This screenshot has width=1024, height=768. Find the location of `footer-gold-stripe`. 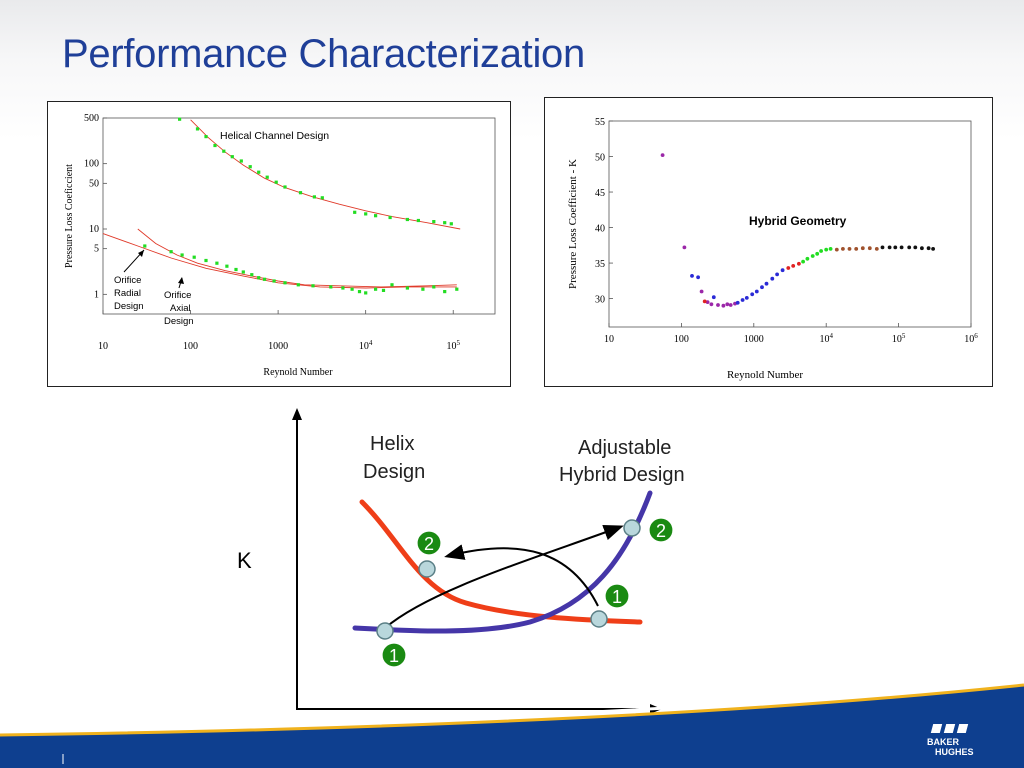

footer-gold-stripe is located at coordinates (512, 710).